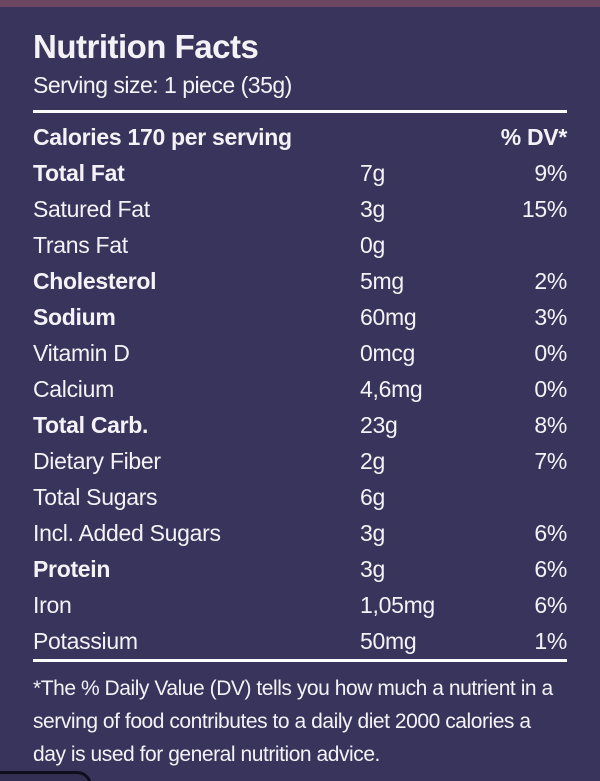 The width and height of the screenshot is (600, 781). Describe the element at coordinates (73, 388) in the screenshot. I see `nutrient-name: Calcium` at that location.